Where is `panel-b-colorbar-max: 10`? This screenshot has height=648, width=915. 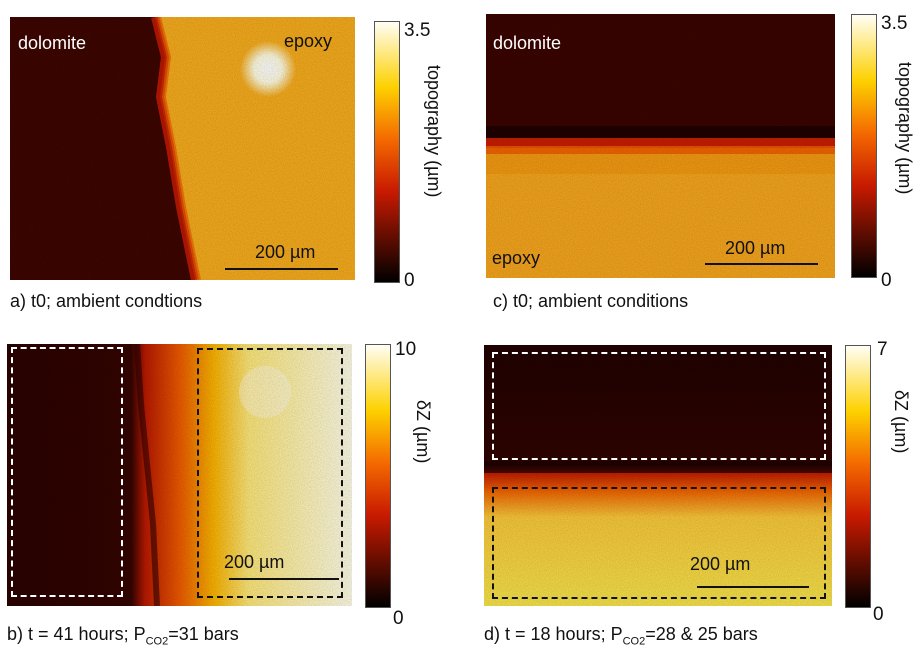 panel-b-colorbar-max: 10 is located at coordinates (406, 349).